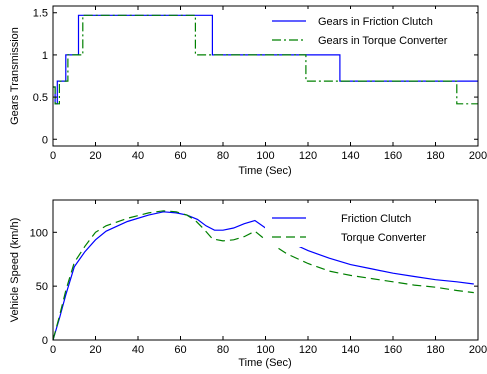 The width and height of the screenshot is (487, 374). I want to click on gears-legend-box, so click(370, 28).